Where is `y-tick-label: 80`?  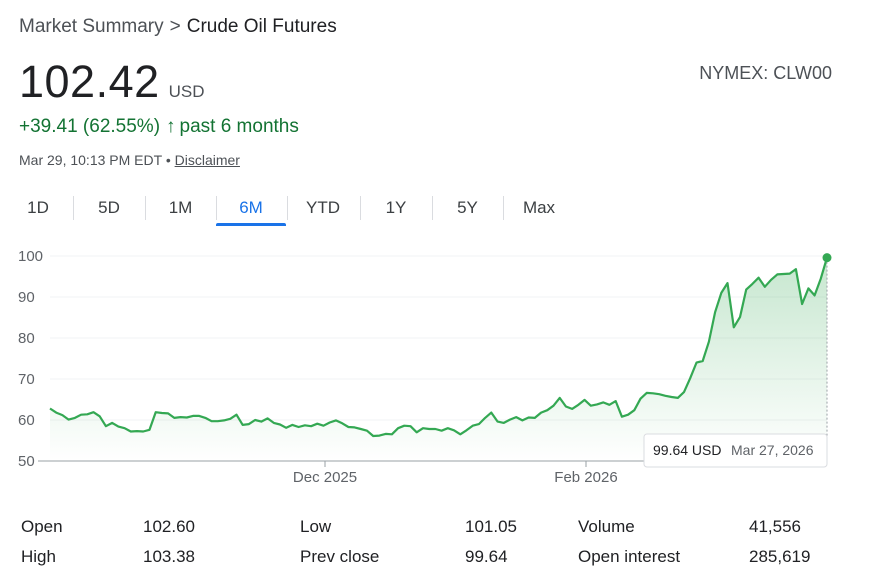
y-tick-label: 80 is located at coordinates (26, 338).